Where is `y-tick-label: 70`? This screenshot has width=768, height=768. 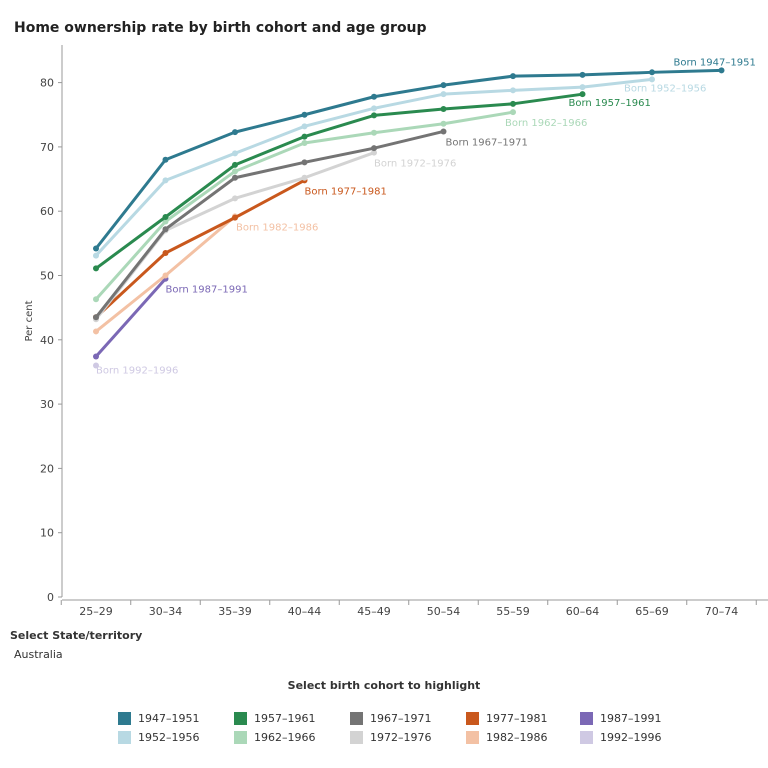
y-tick-label: 70 is located at coordinates (47, 147).